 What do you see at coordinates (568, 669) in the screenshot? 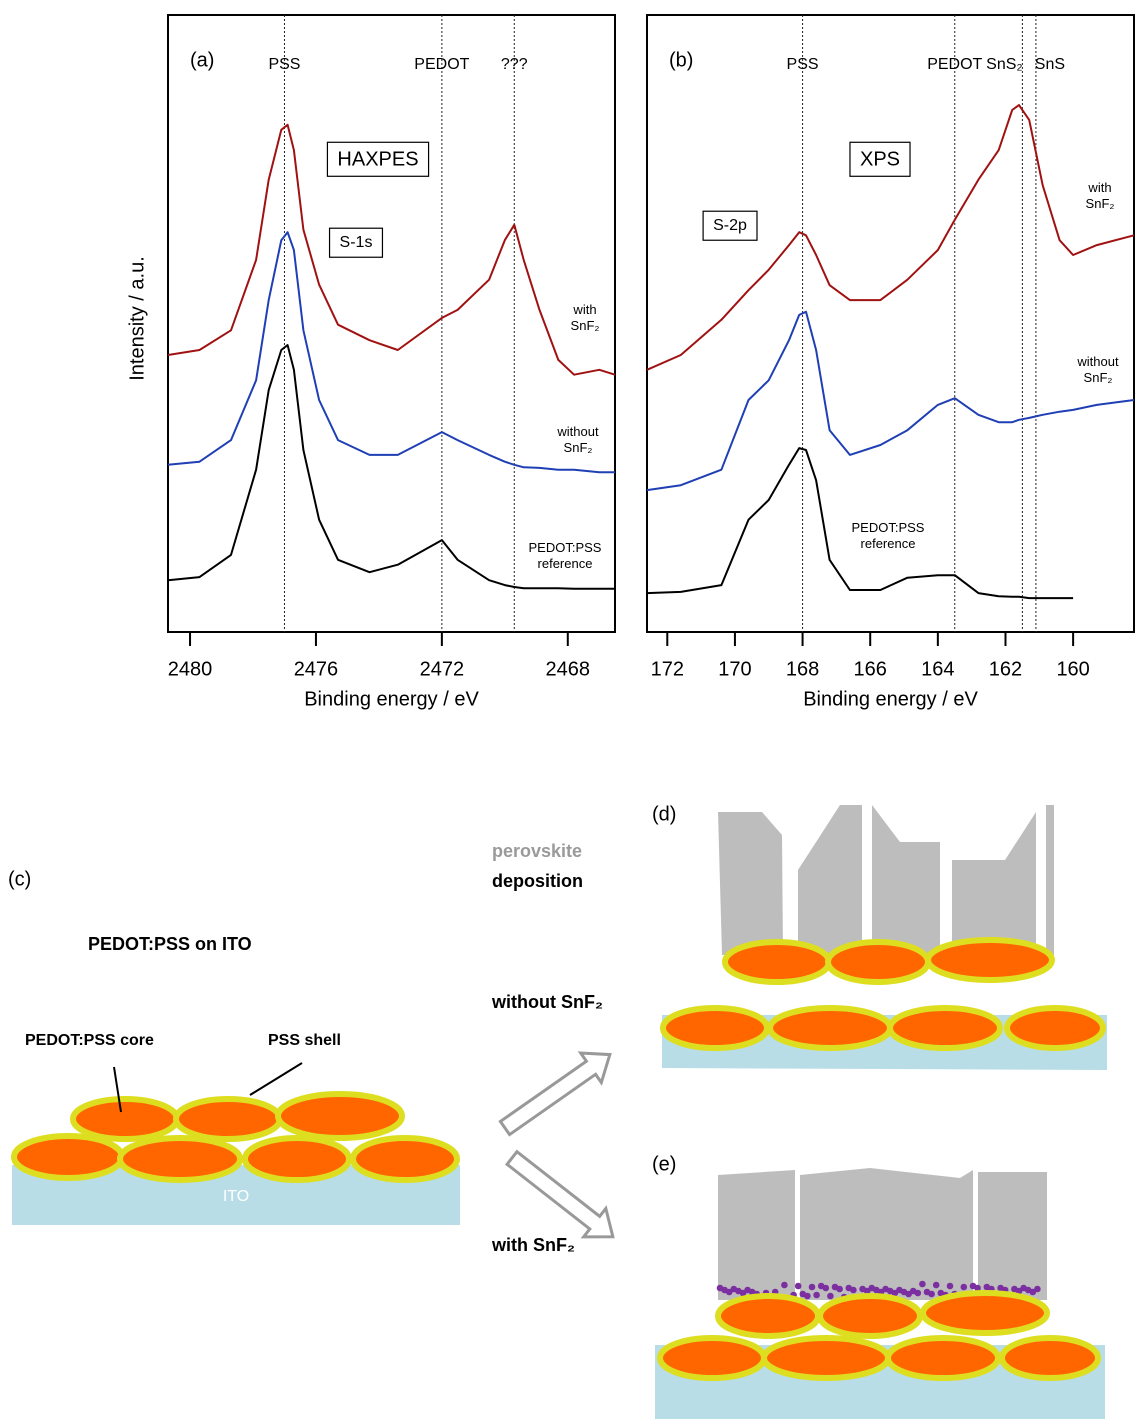
I see `x-tick-label: 2468` at bounding box center [568, 669].